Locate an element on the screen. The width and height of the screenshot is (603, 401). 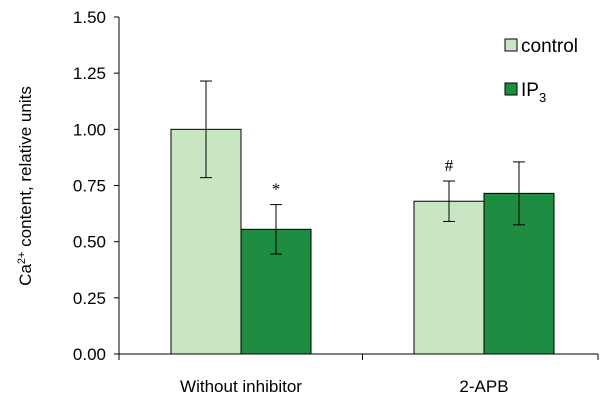
legend-entry-control: control is located at coordinates (541, 46).